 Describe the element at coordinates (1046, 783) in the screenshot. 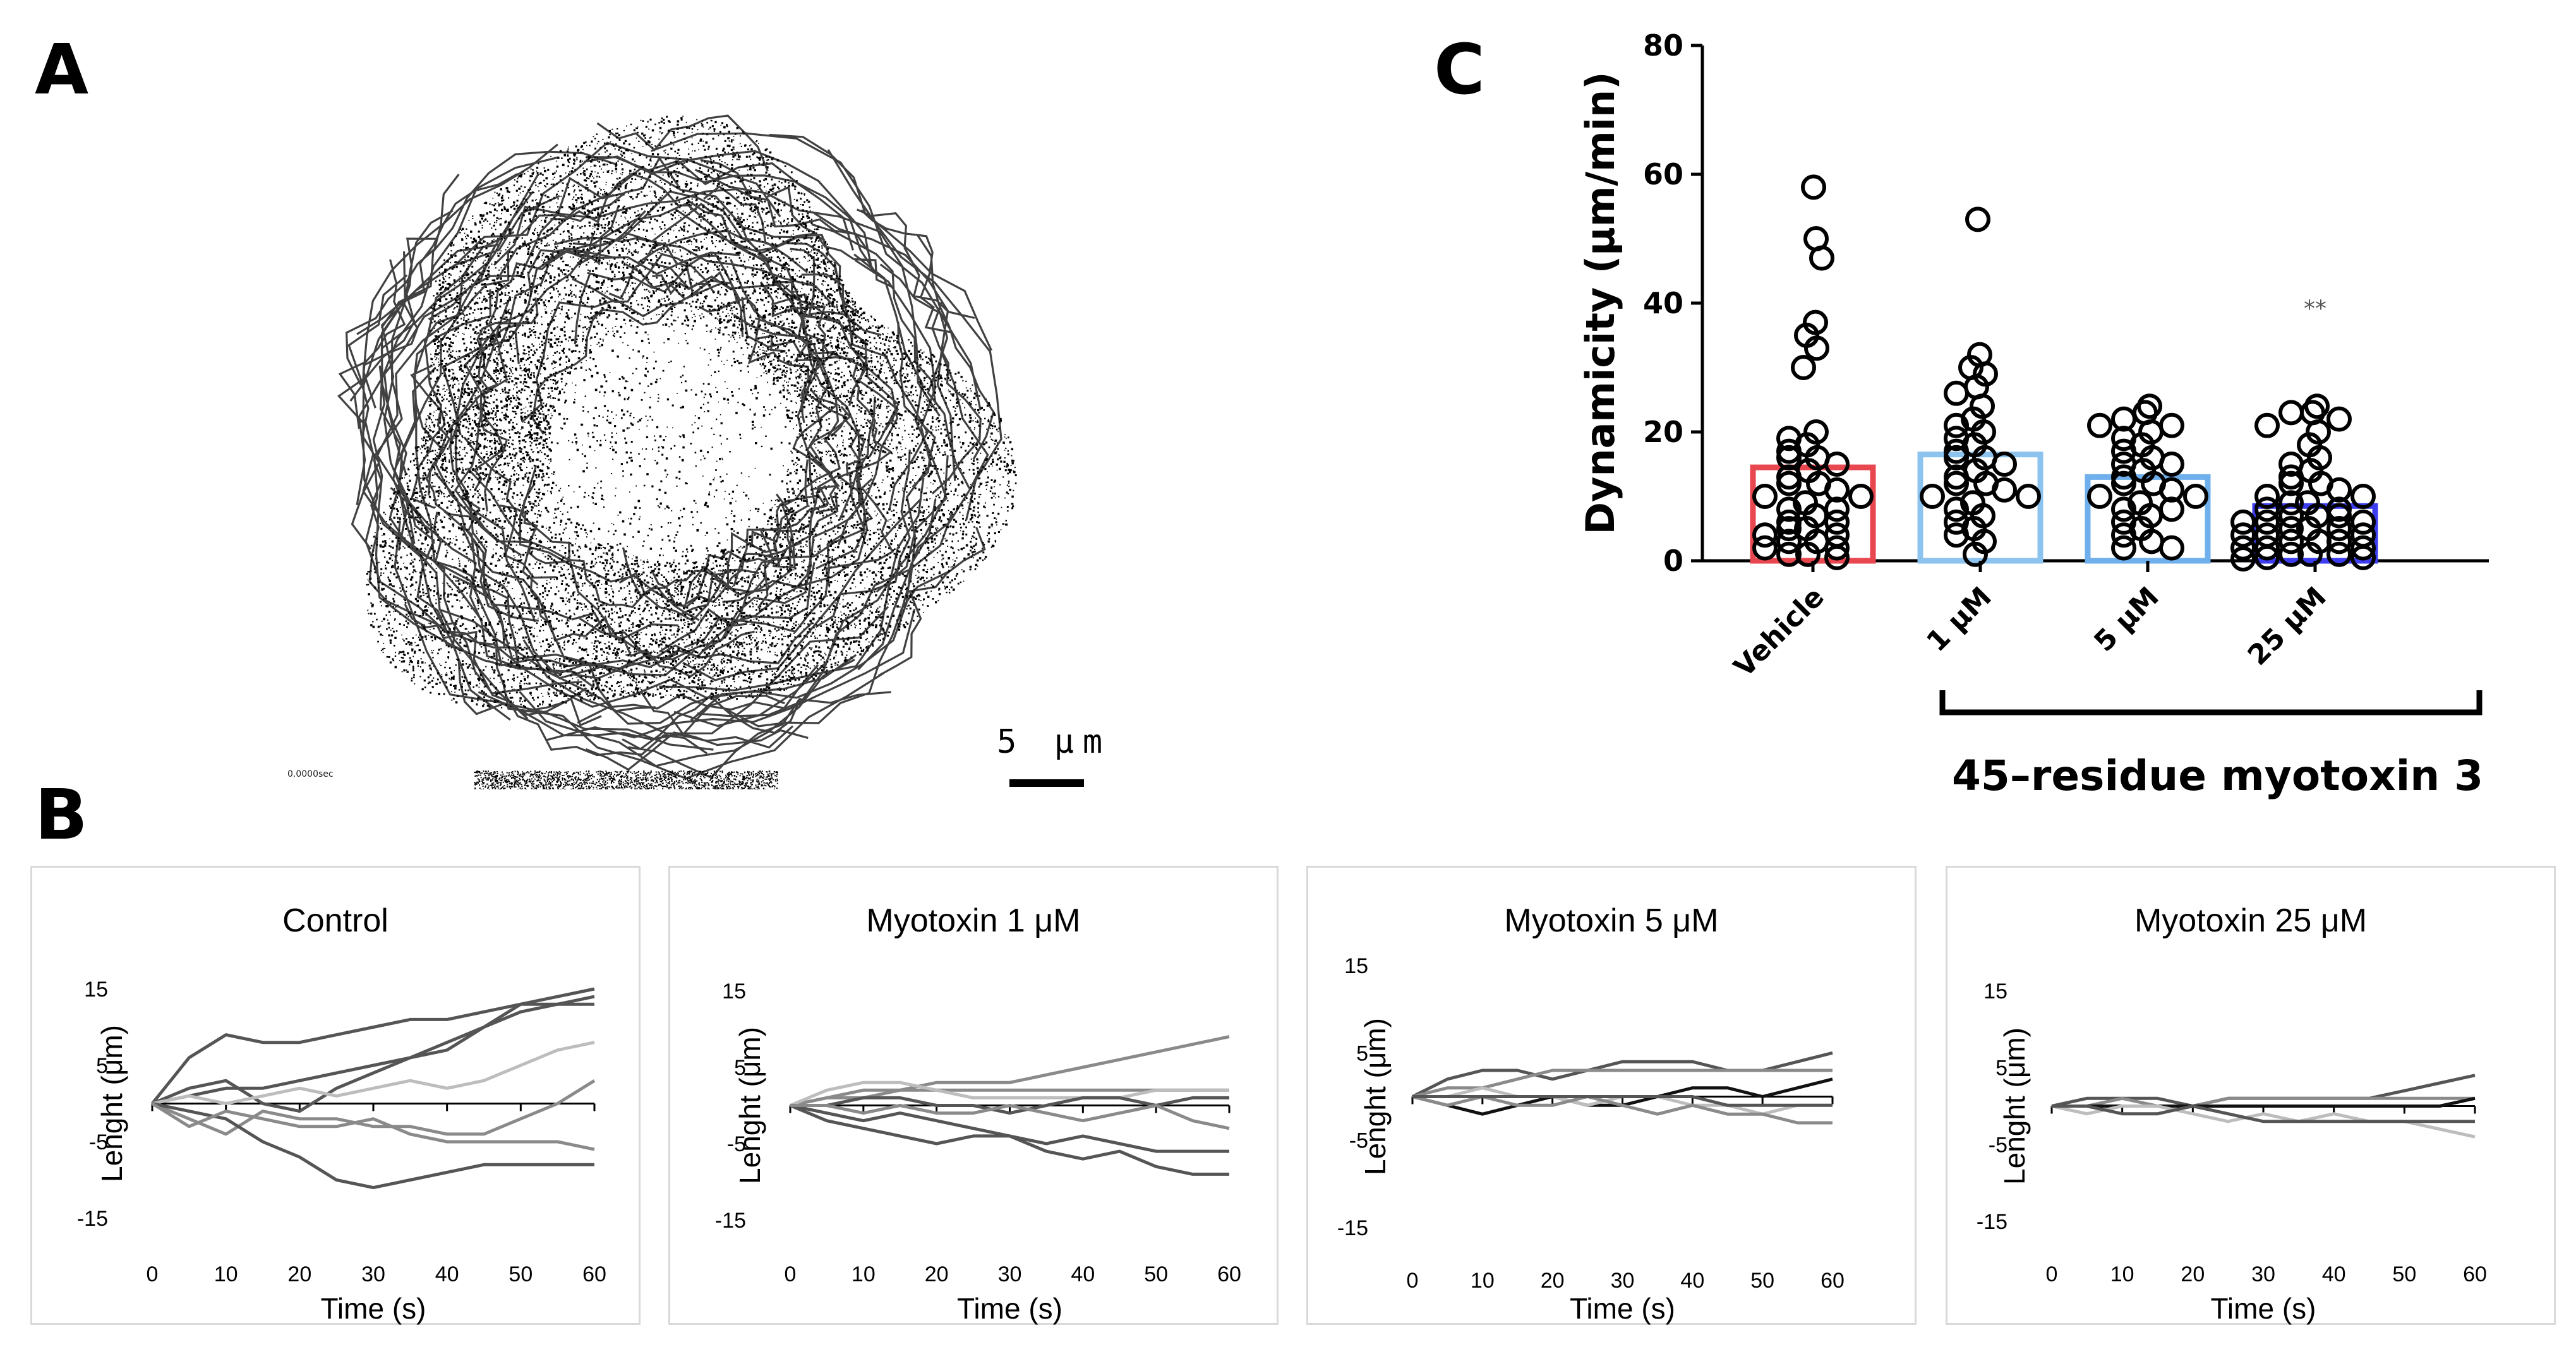

I see `scale-bar` at that location.